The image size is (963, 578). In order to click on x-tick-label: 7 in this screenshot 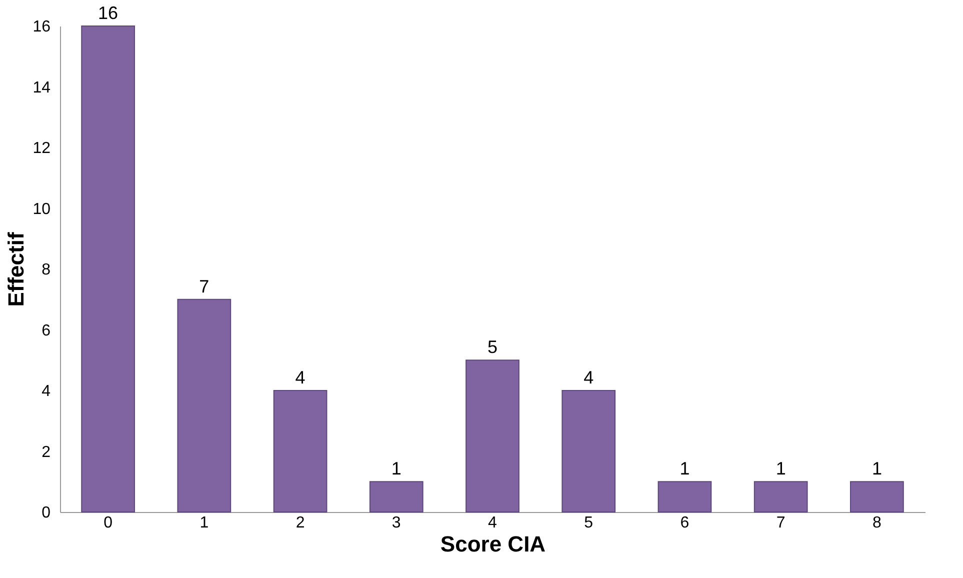, I will do `click(781, 523)`.